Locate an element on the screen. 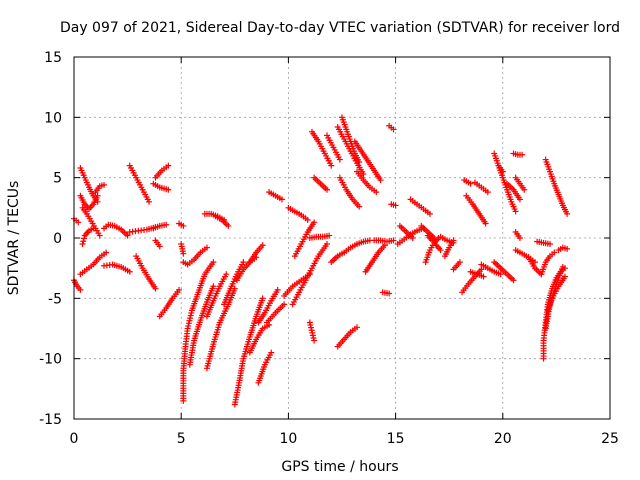 The image size is (640, 480). x-tick-label: 25 is located at coordinates (610, 439).